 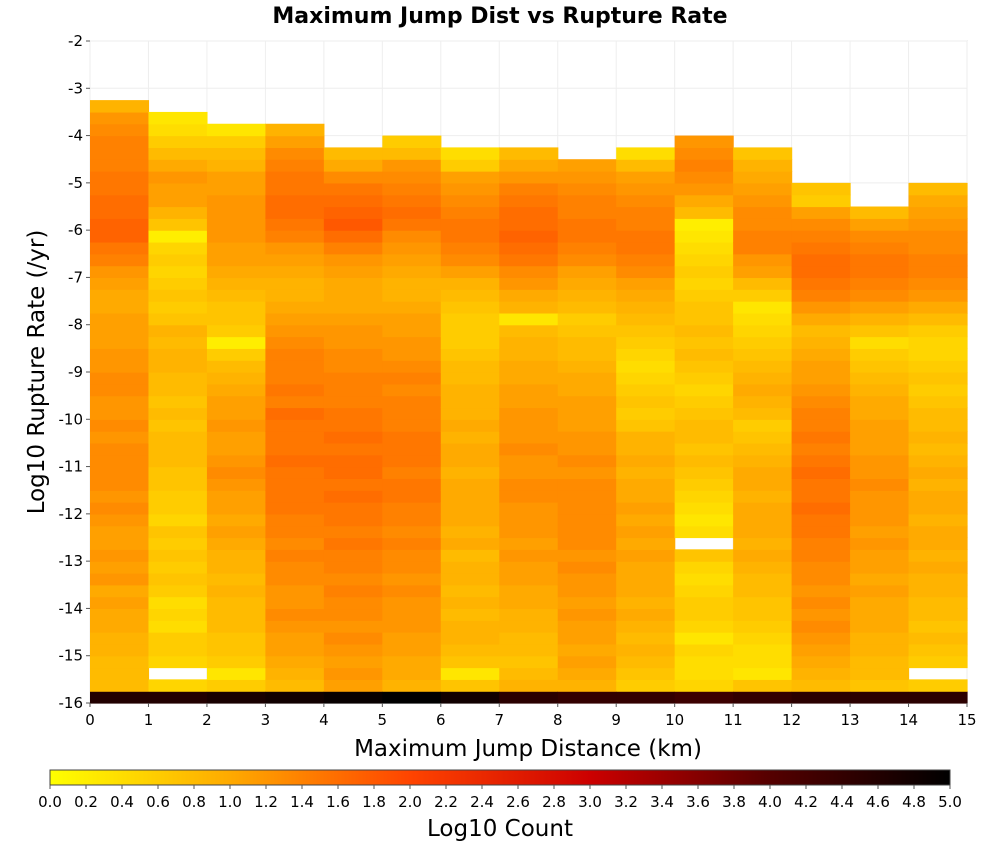 I want to click on y-tick-label: -14, so click(x=71, y=608).